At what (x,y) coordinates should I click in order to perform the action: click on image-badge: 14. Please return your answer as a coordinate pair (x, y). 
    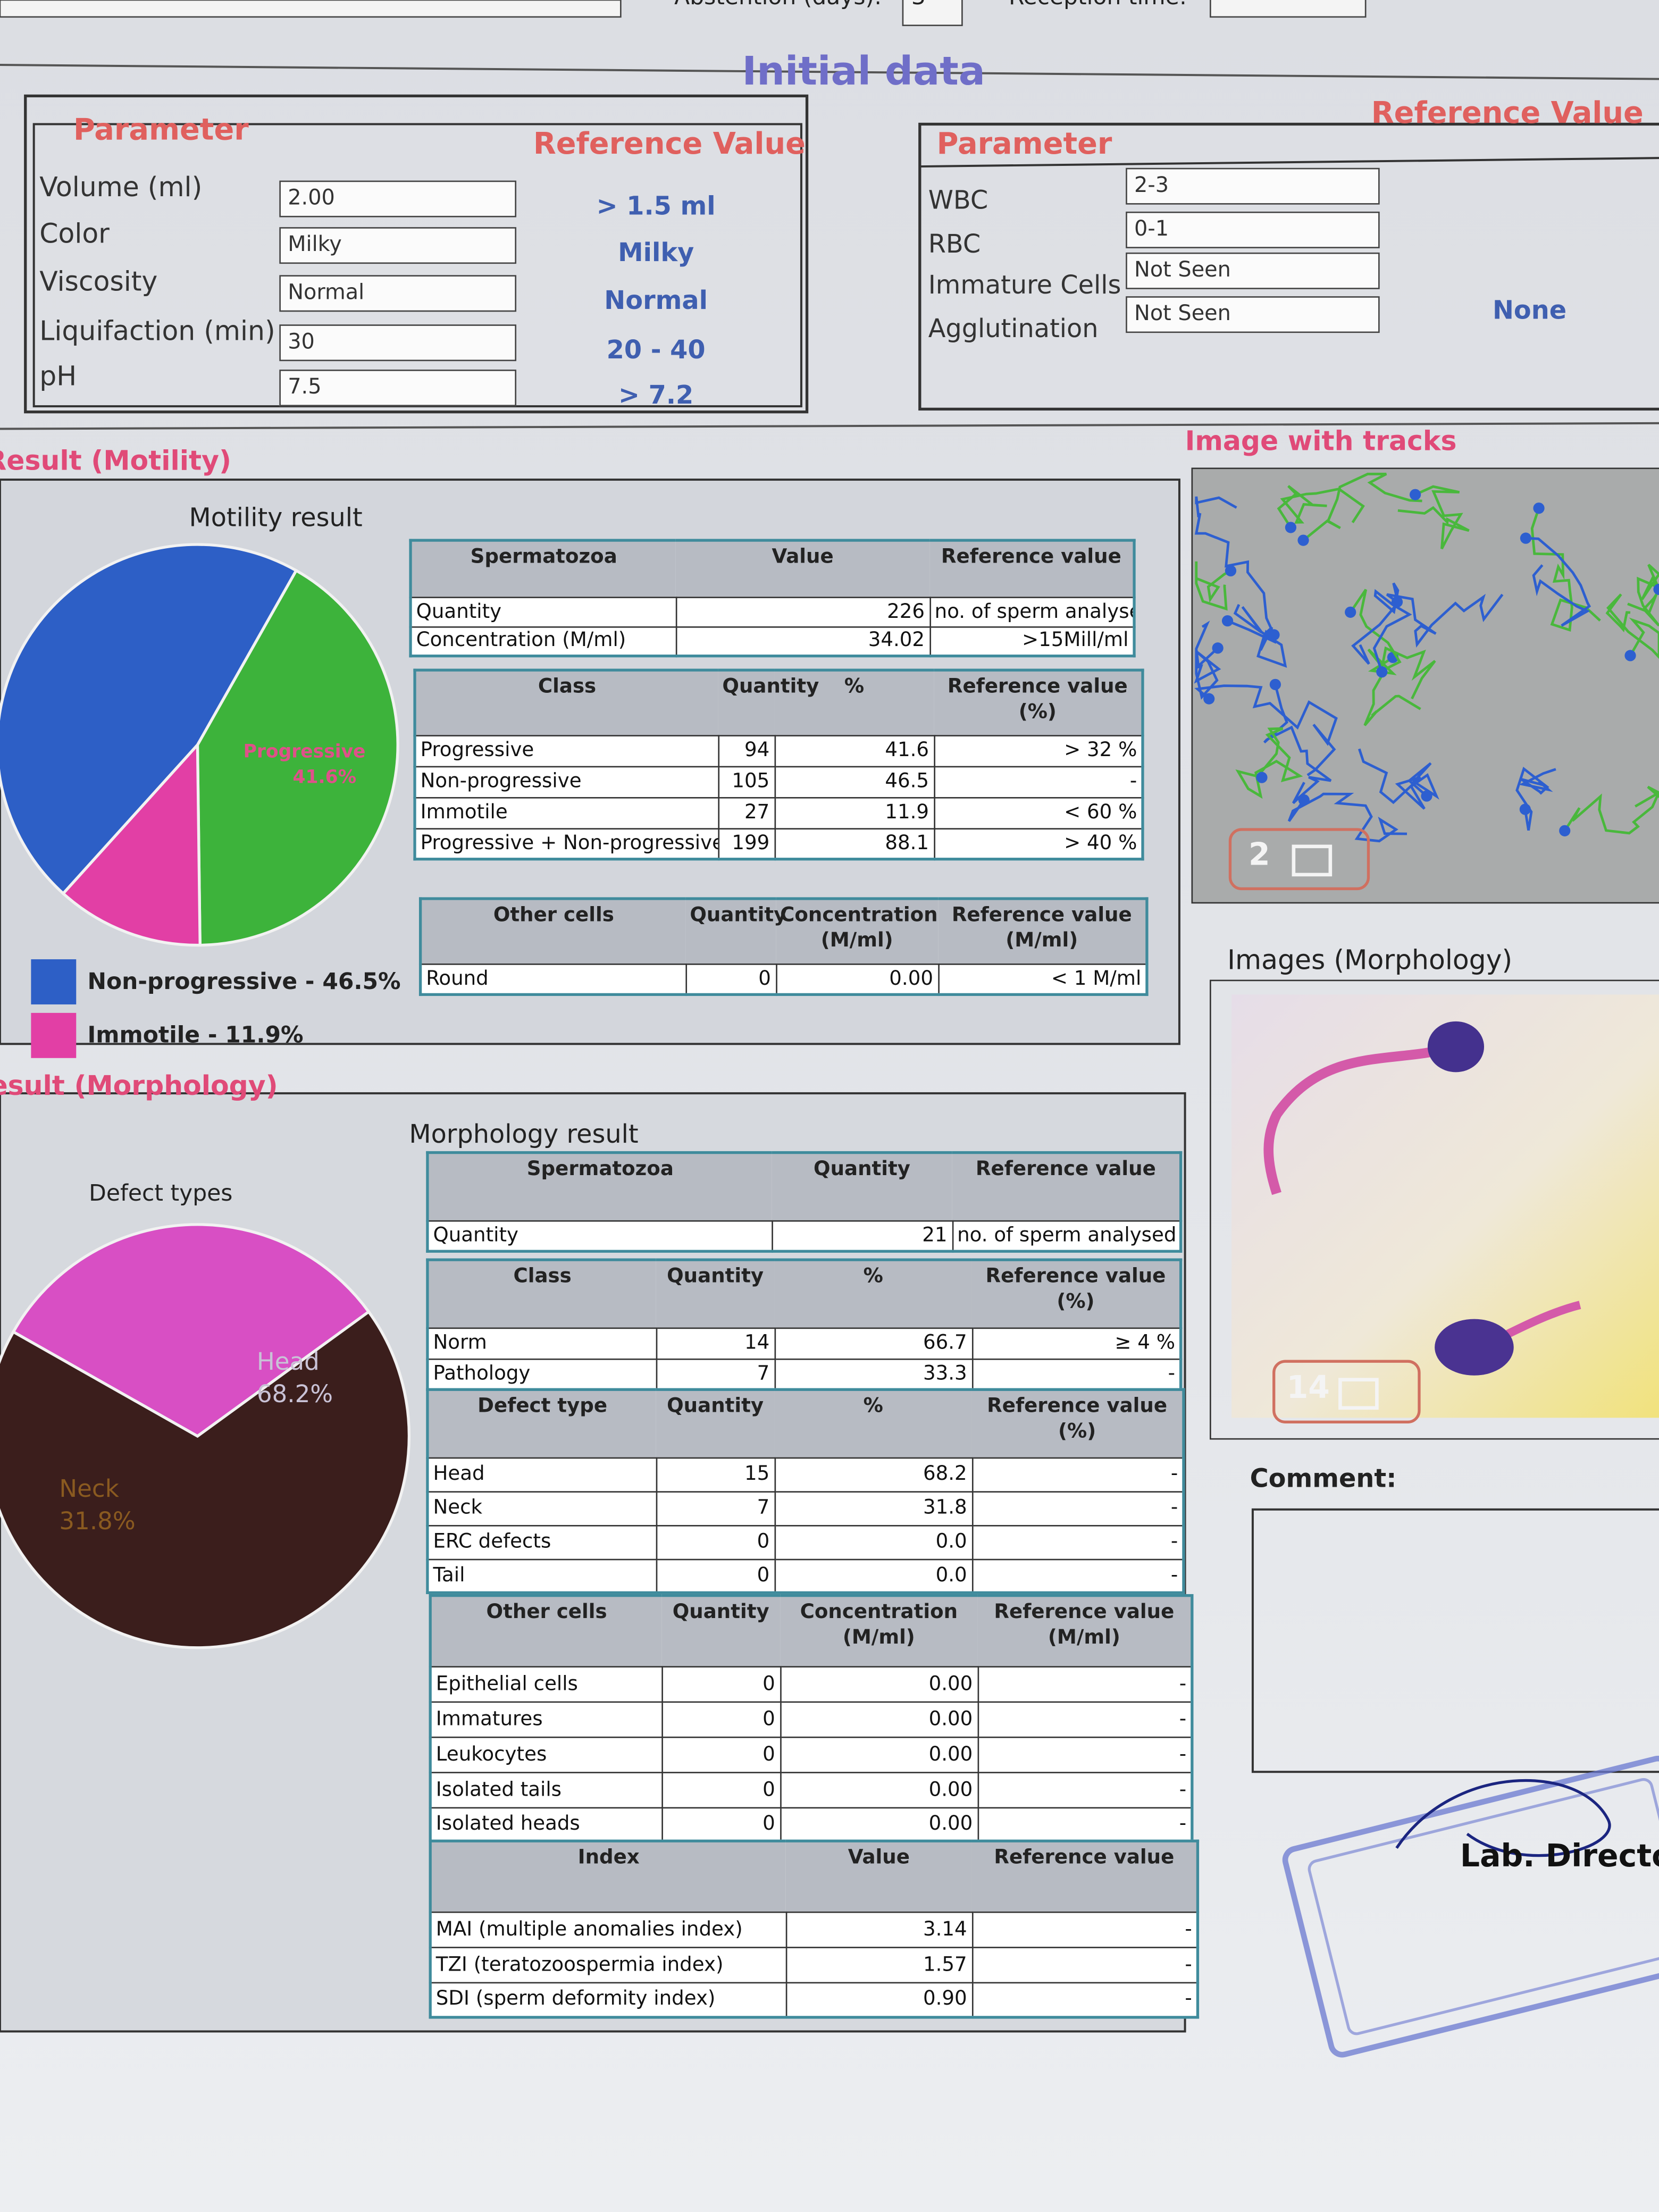
    Looking at the image, I should click on (1308, 1389).